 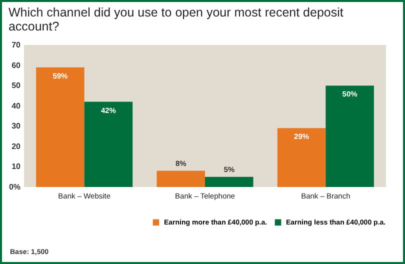 I want to click on y-tick-label: 0%, so click(x=14, y=187).